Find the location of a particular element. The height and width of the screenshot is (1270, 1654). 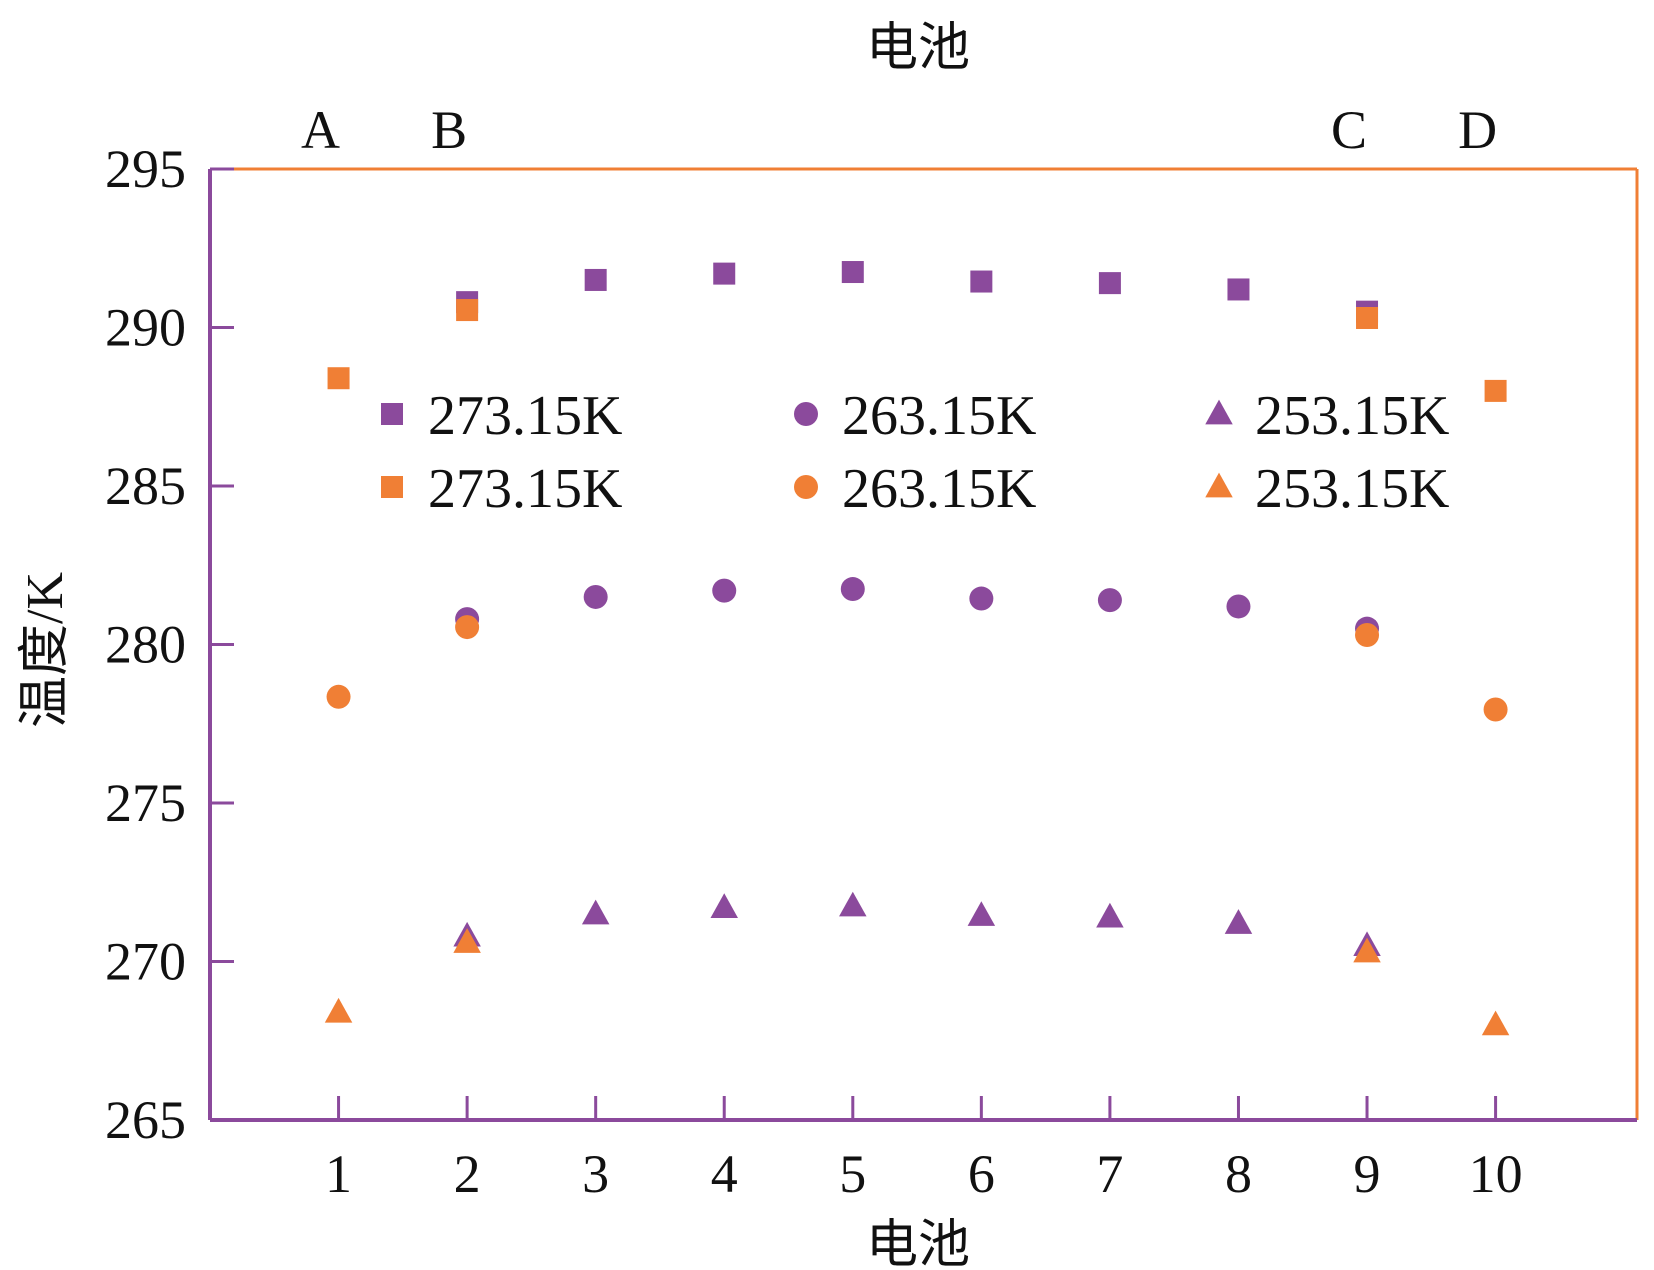

top-axis-label: 电池 is located at coordinates (918, 48).